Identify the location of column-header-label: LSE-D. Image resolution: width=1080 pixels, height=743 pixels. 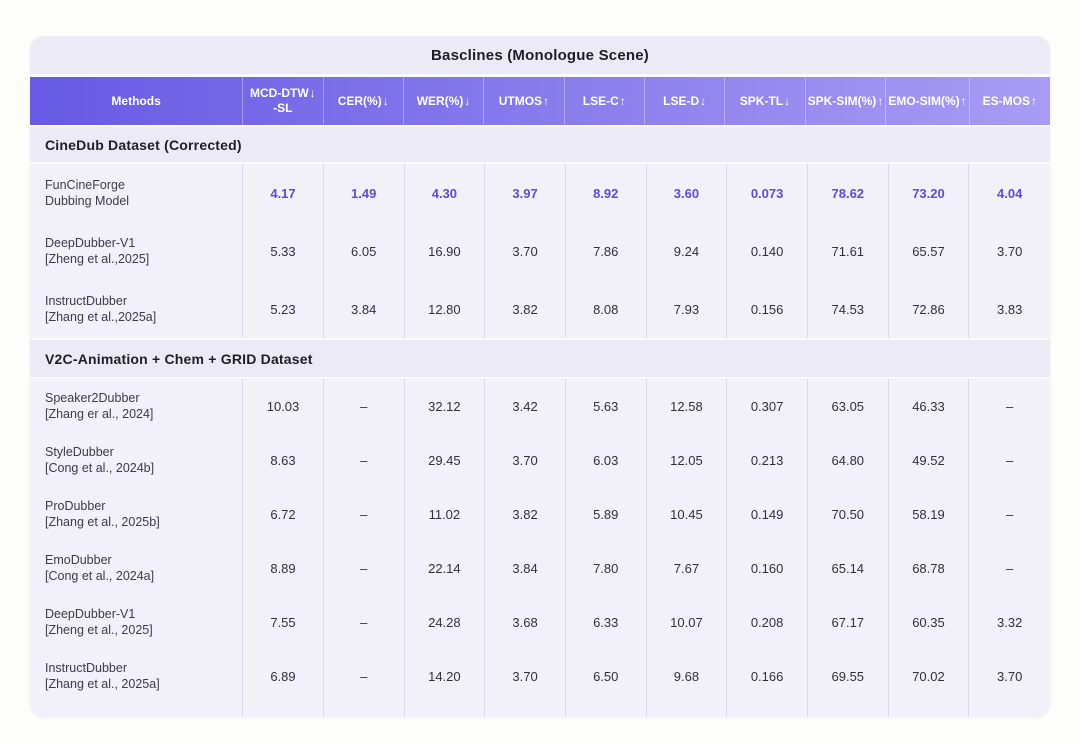
(681, 100).